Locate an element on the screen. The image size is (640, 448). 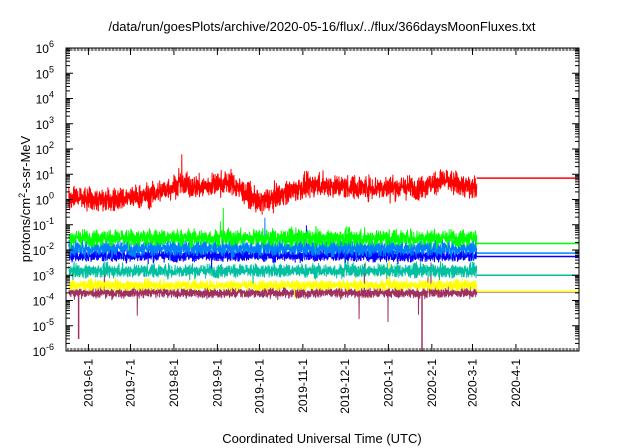
x-tick-label: 2020-4-1 is located at coordinates (516, 383).